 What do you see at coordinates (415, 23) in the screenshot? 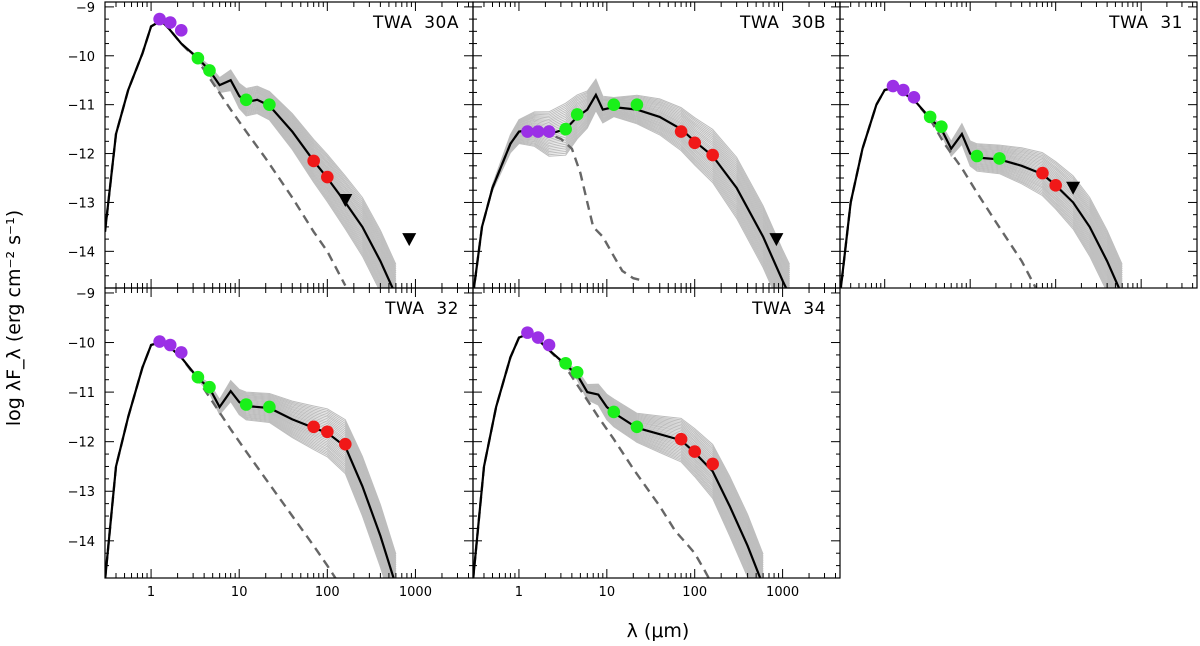
I see `panel-title: TWA 30A` at bounding box center [415, 23].